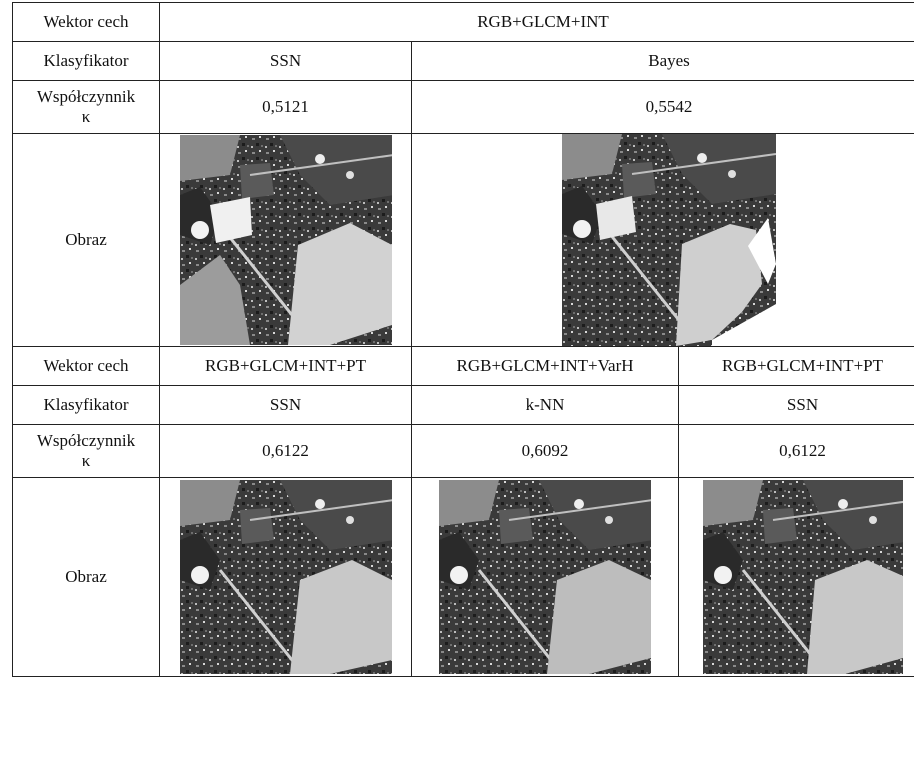  I want to click on kappa-value: 0,5121, so click(285, 107).